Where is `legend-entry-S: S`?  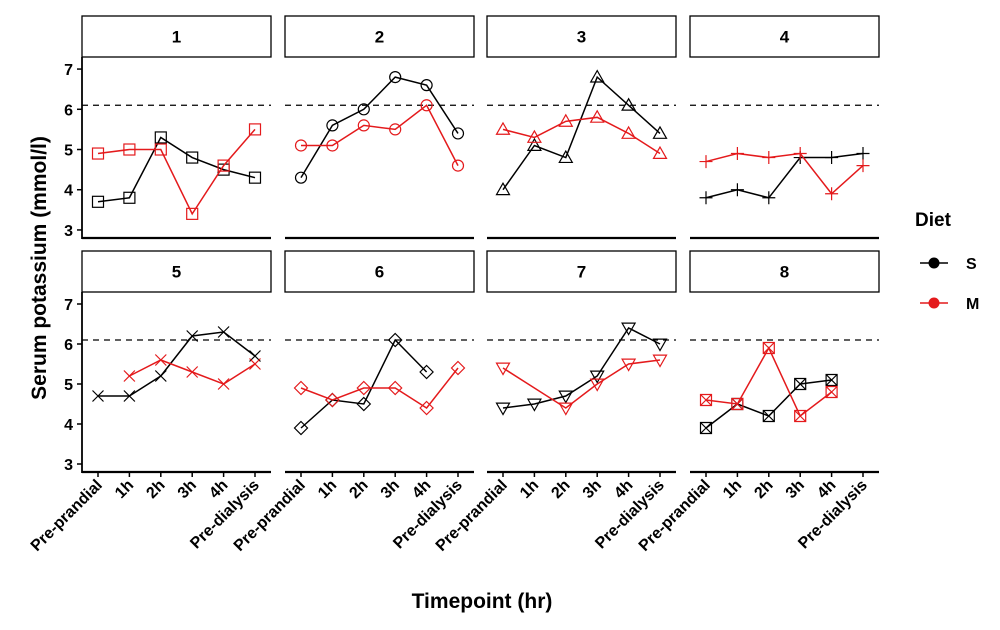
legend-entry-S: S is located at coordinates (948, 264).